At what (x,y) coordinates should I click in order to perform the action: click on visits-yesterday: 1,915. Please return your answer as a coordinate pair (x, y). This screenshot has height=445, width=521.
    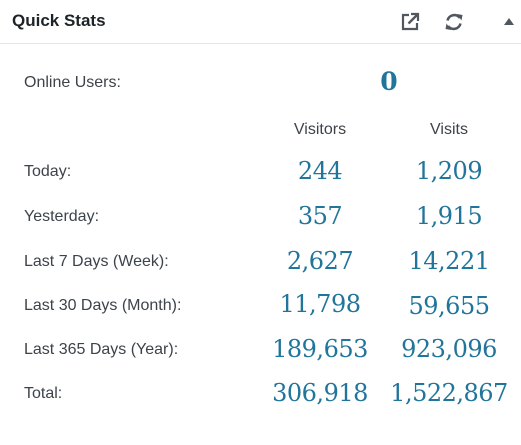
    Looking at the image, I should click on (449, 216).